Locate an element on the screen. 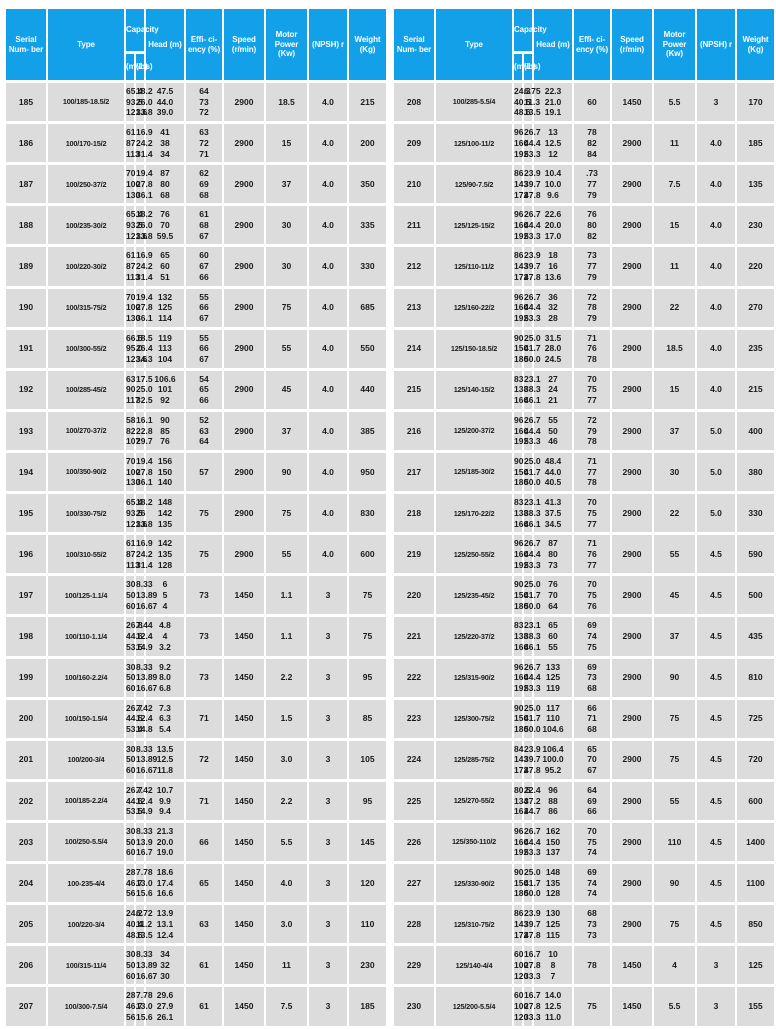 This screenshot has height=1029, width=776. cell-capacity-ls-values: 23.1 38.3 46.1 is located at coordinates (532, 636).